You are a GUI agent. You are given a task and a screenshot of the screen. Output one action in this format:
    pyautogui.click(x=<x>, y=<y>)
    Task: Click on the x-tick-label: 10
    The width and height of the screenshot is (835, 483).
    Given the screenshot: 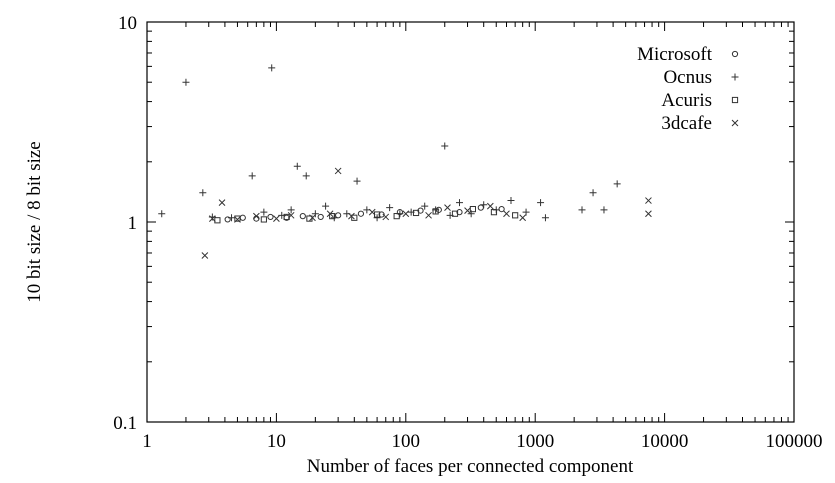 What is the action you would take?
    pyautogui.click(x=276, y=441)
    